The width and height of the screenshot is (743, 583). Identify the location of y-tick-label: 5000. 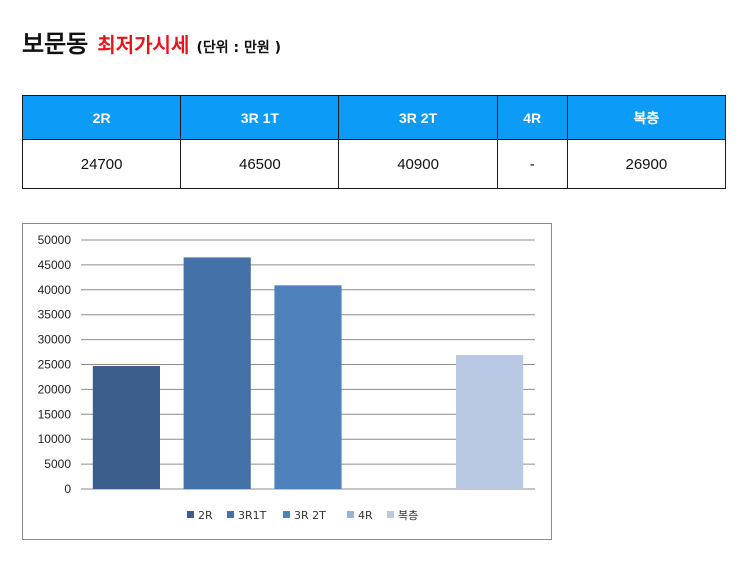
(57, 464).